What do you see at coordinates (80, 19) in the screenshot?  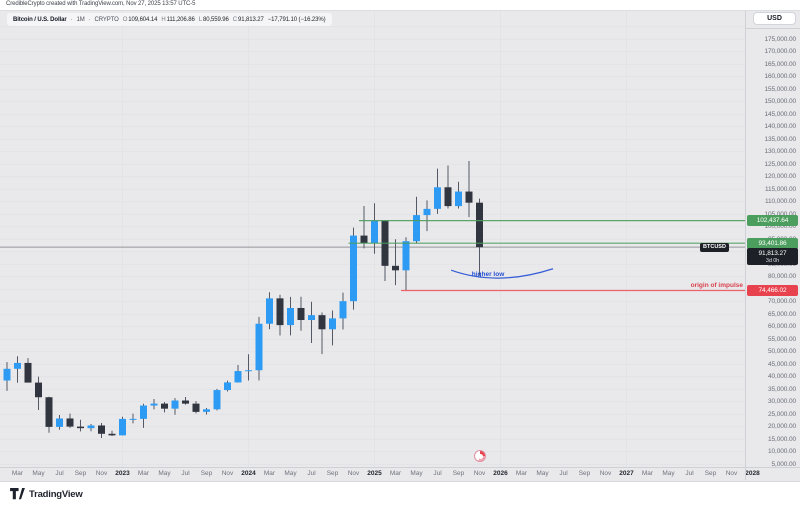 I see `timeframe-label: 1M` at bounding box center [80, 19].